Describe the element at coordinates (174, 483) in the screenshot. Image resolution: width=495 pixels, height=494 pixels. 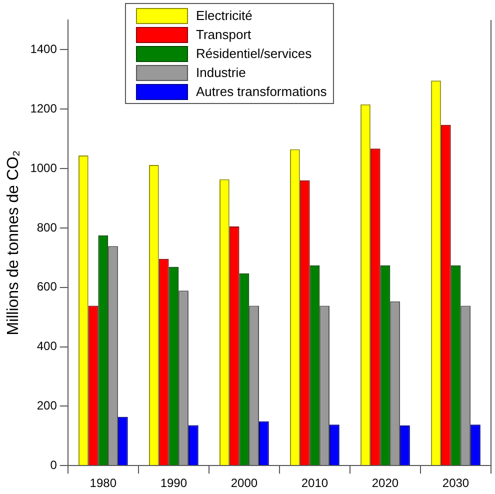
I see `x-tick-label: 1990` at that location.